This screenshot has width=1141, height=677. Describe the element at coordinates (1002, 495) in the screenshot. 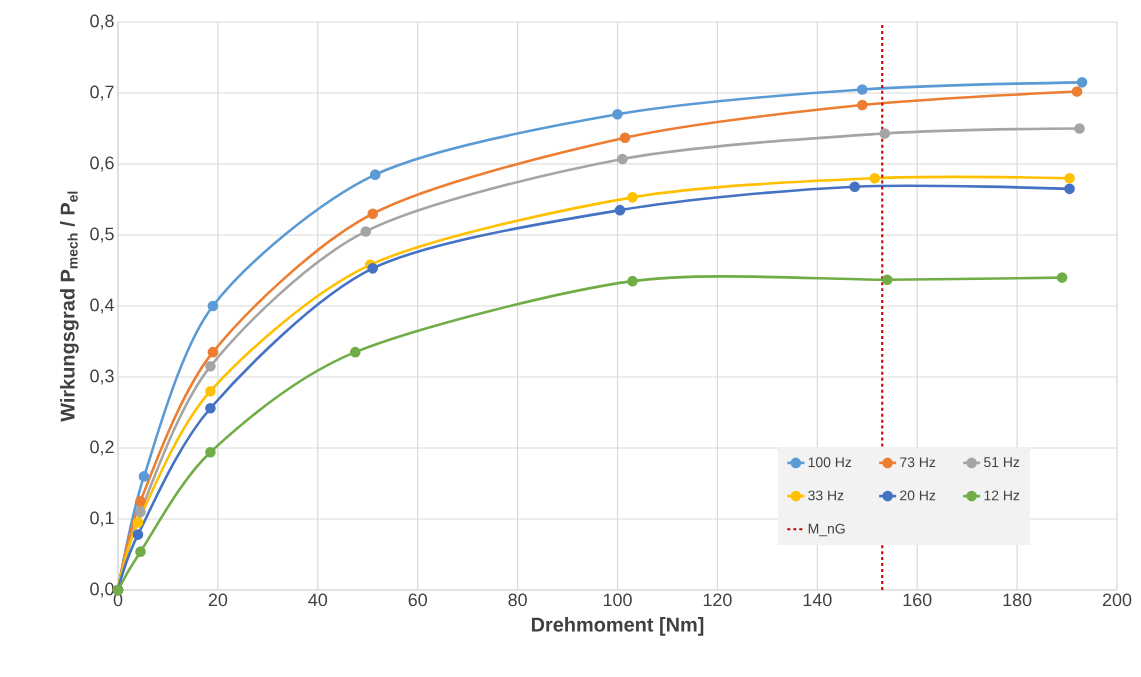

I see `legend-label: 12 Hz` at that location.